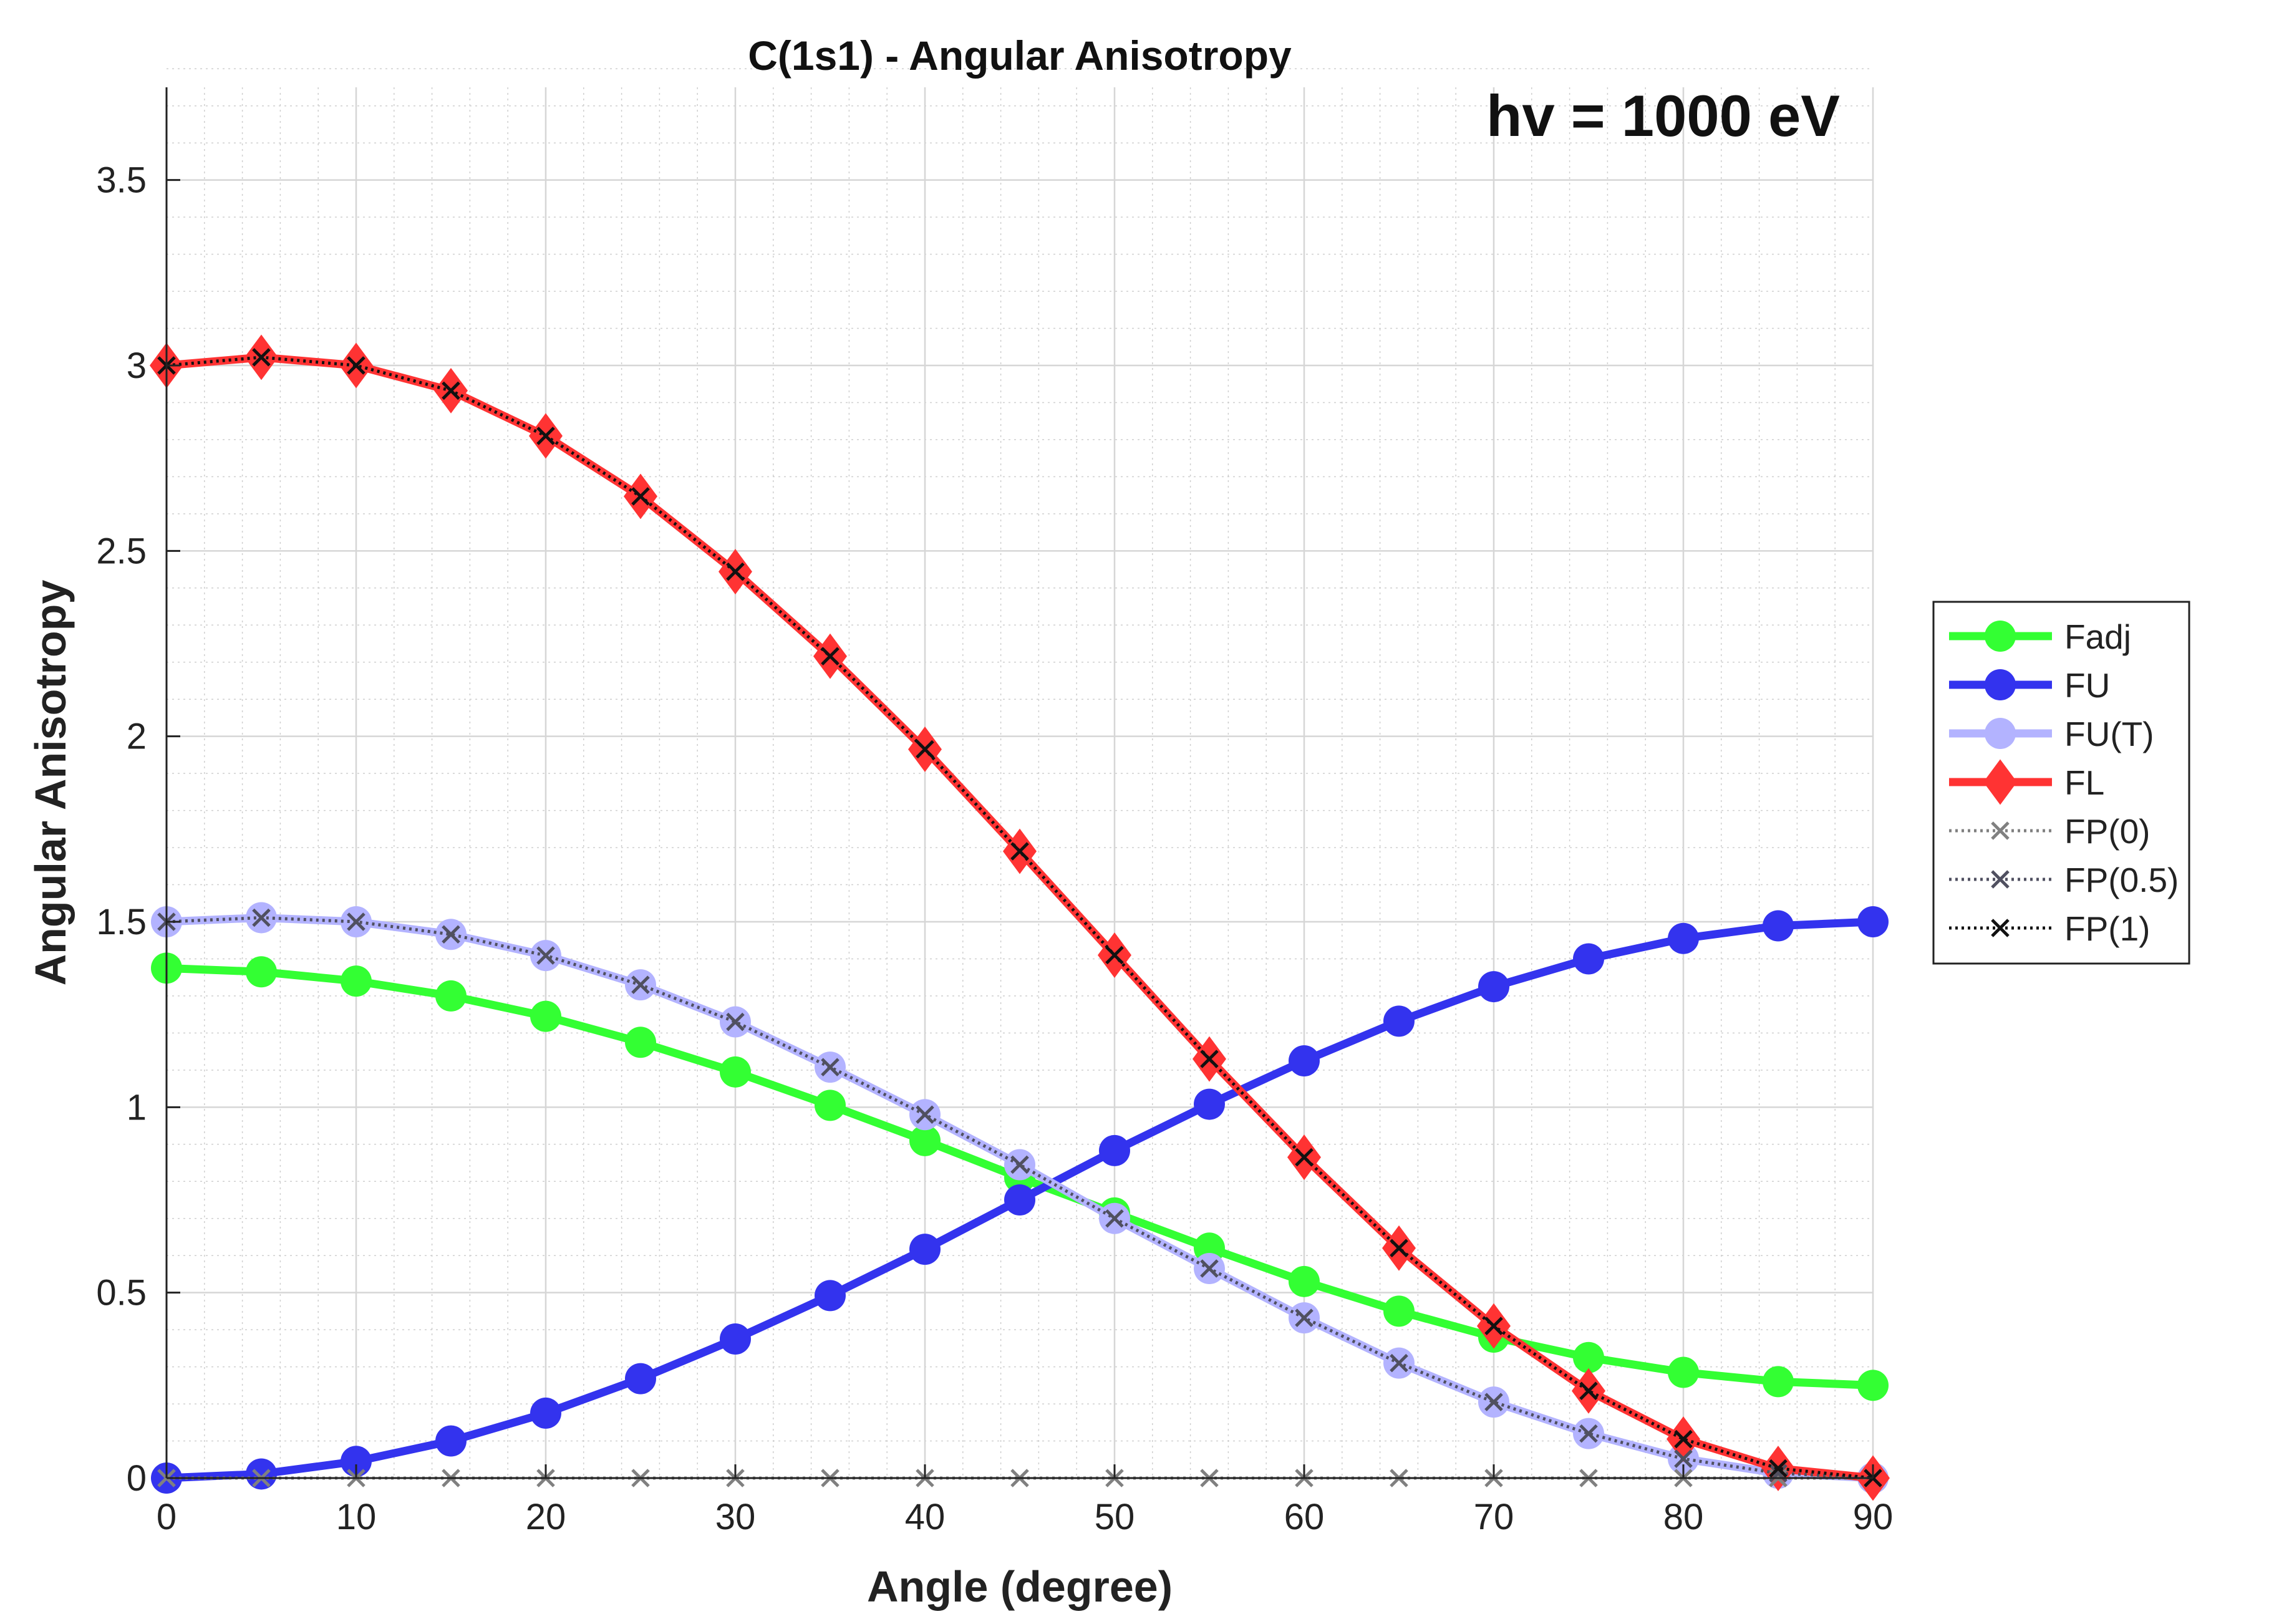  What do you see at coordinates (1115, 1517) in the screenshot?
I see `x-tick-label: 50` at bounding box center [1115, 1517].